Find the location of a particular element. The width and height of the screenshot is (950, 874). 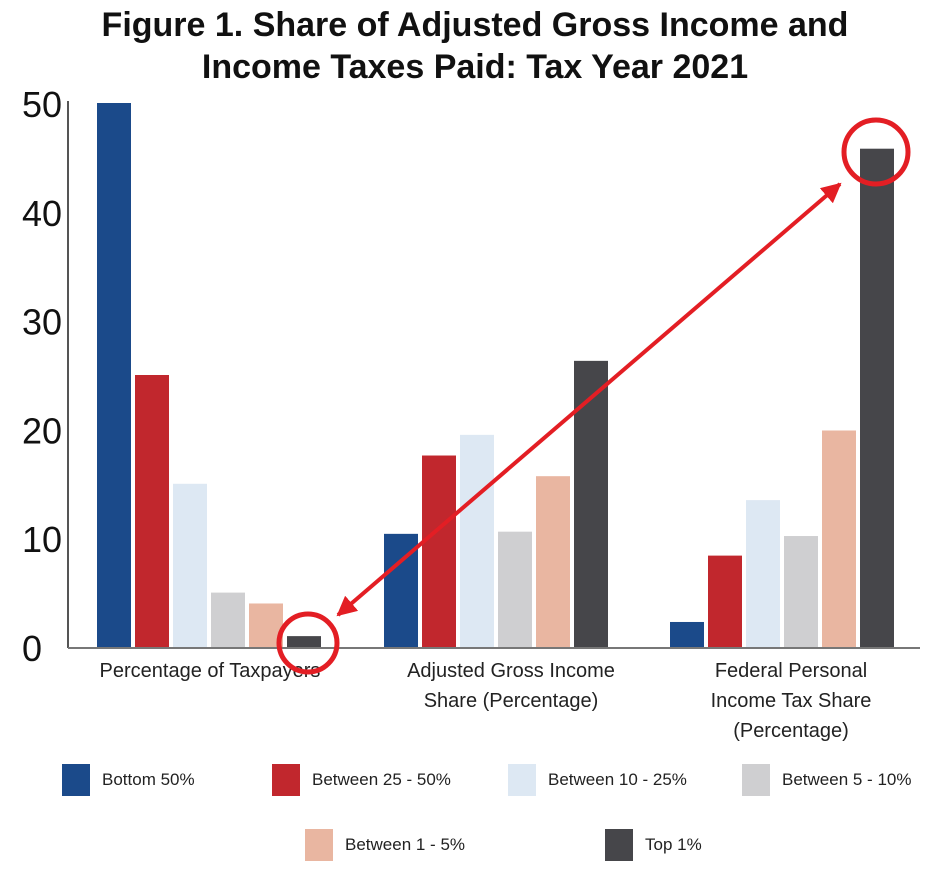

legend-label: Between 10 - 25% is located at coordinates (617, 779).